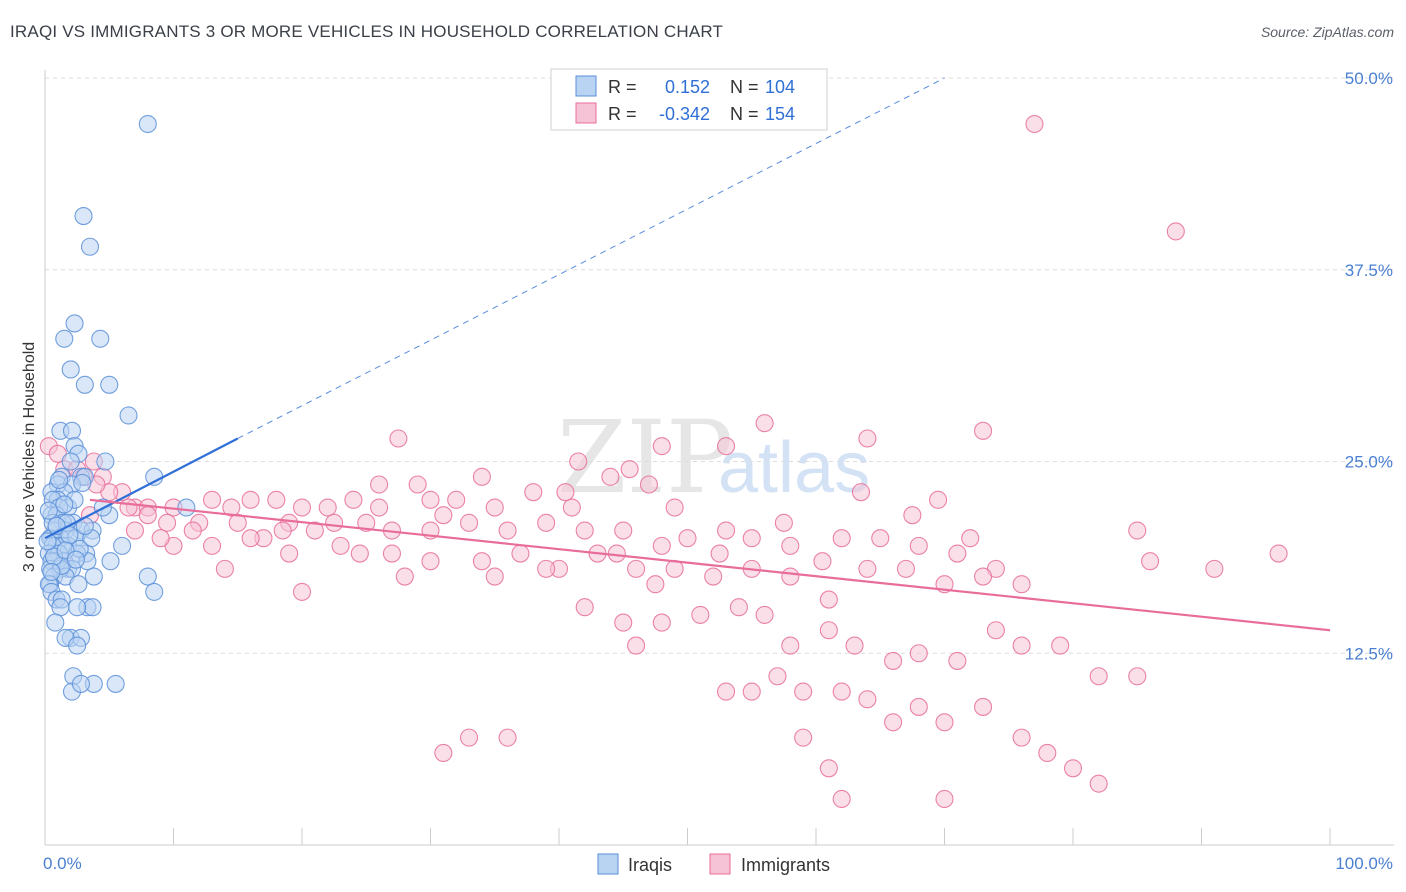  What do you see at coordinates (780, 114) in the screenshot?
I see `legend-n-value-immigrants: 154` at bounding box center [780, 114].